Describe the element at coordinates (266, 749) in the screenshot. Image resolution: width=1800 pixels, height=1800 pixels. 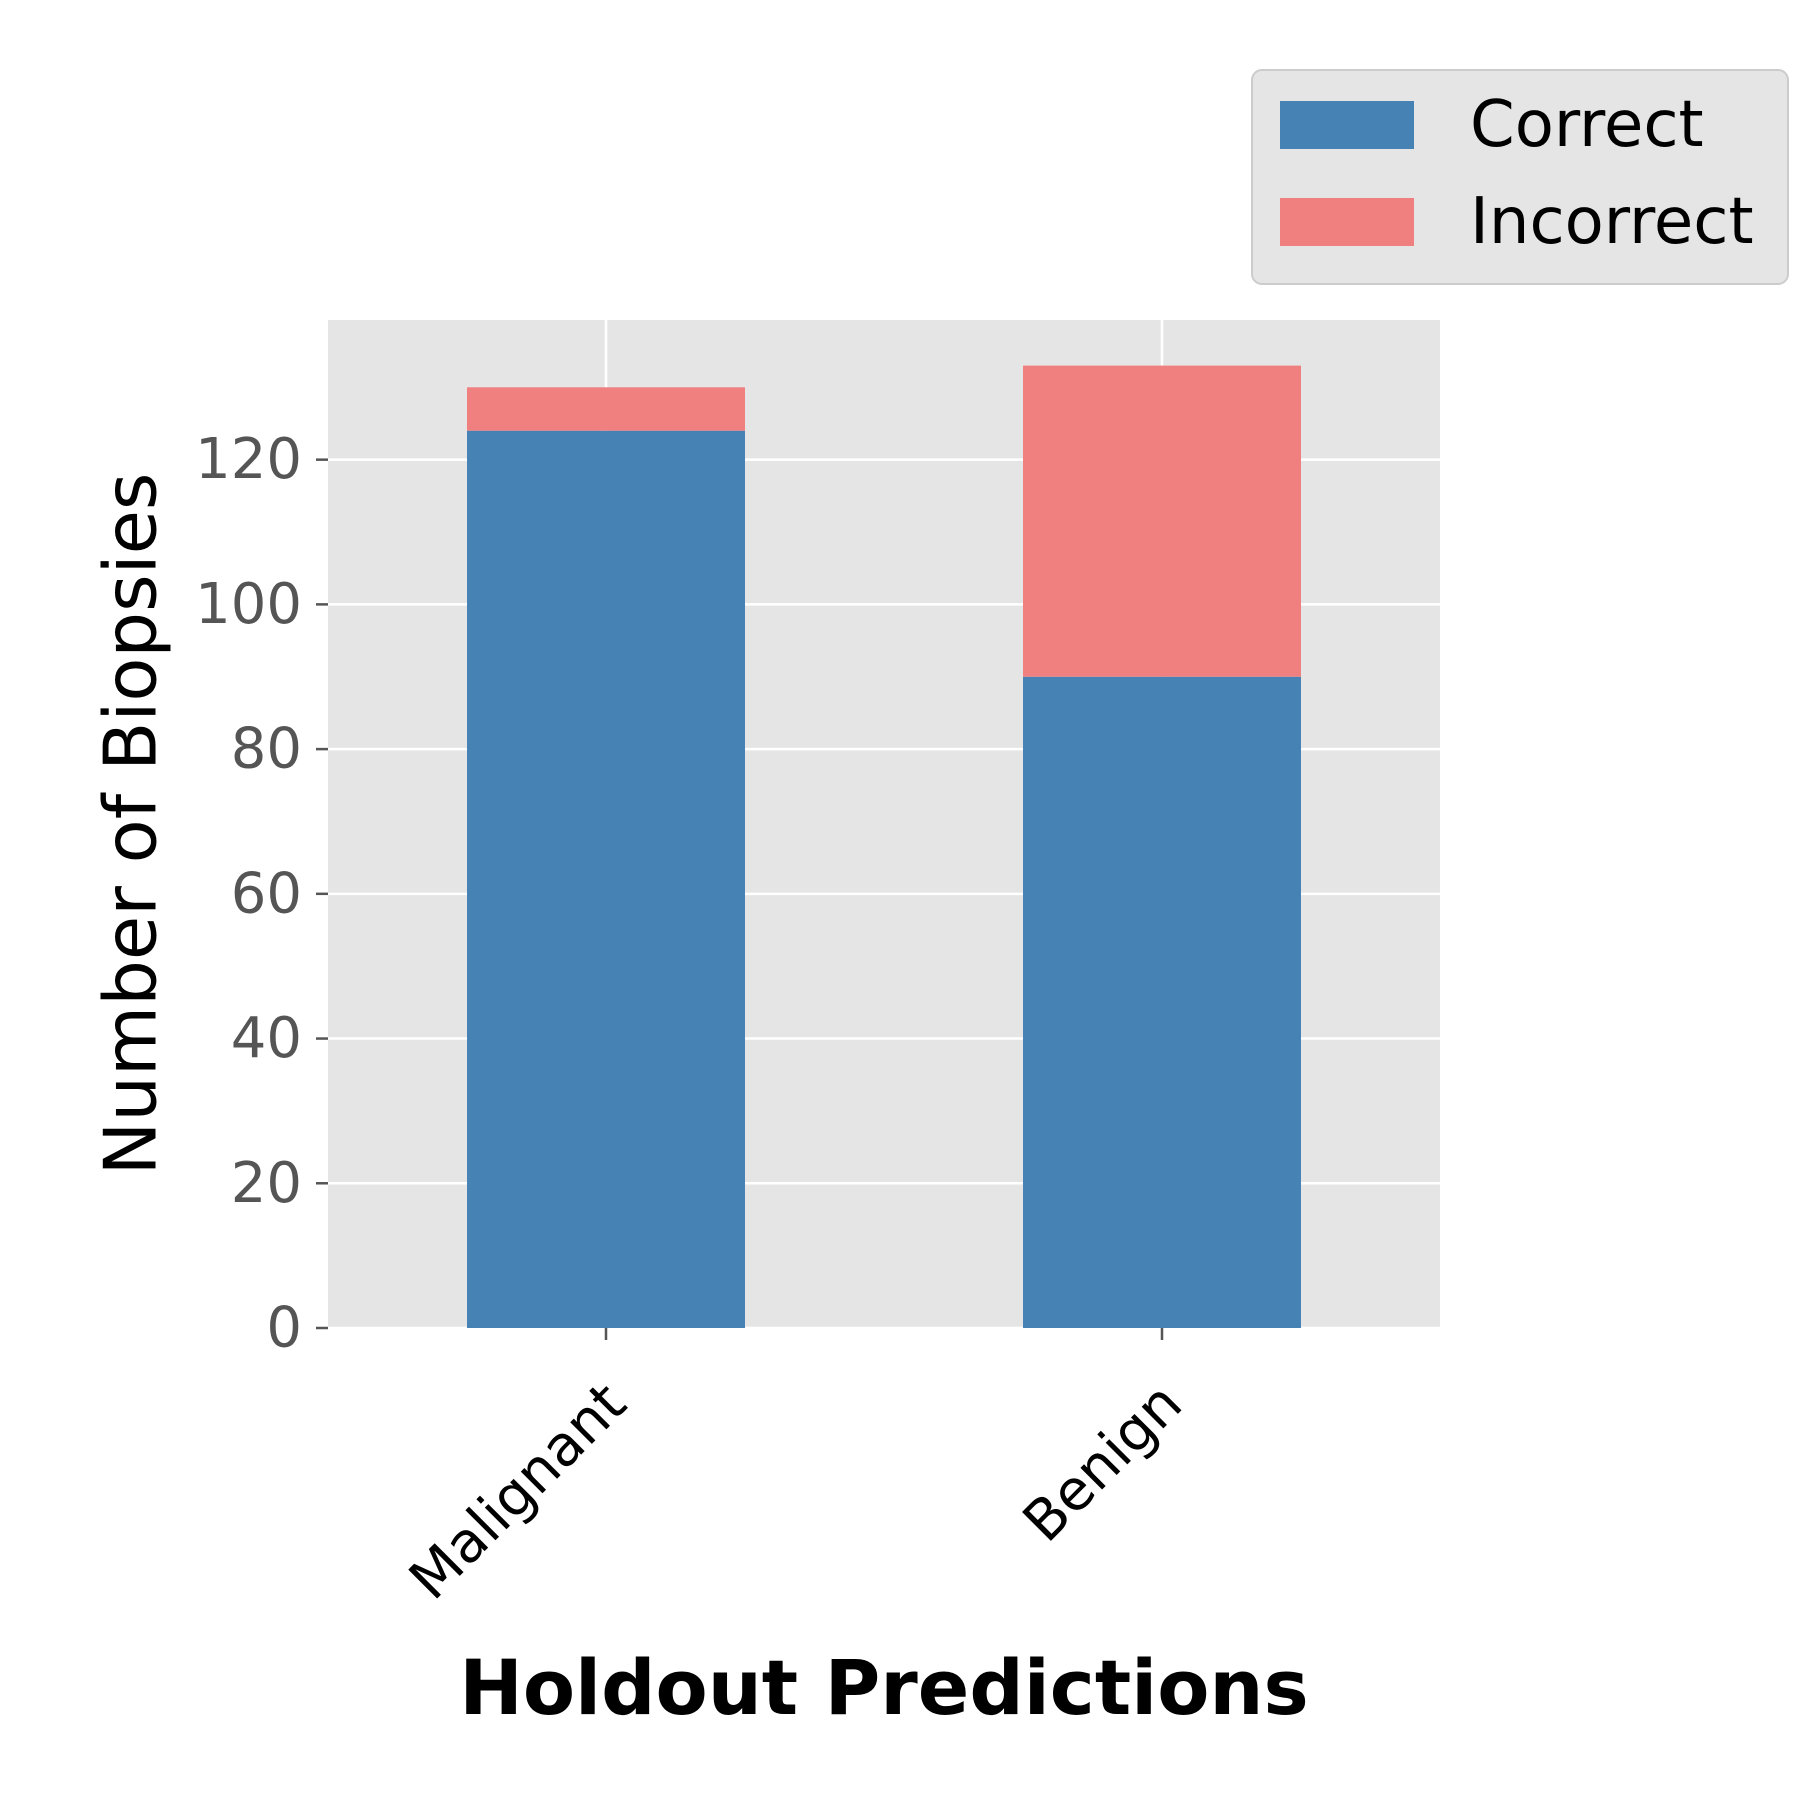
I see `y-tick-label: 80` at that location.